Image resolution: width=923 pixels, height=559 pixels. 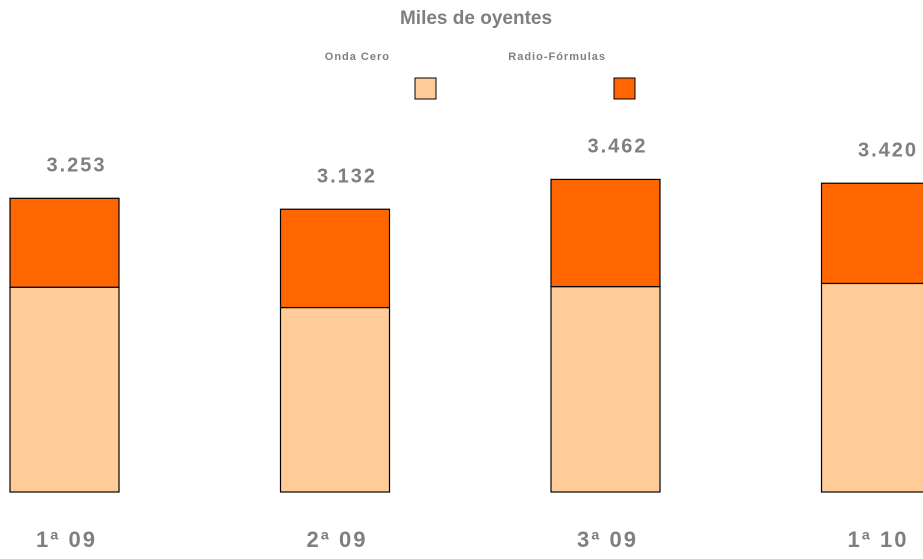 What do you see at coordinates (476, 18) in the screenshot?
I see `chart-title: Miles de oyentes` at bounding box center [476, 18].